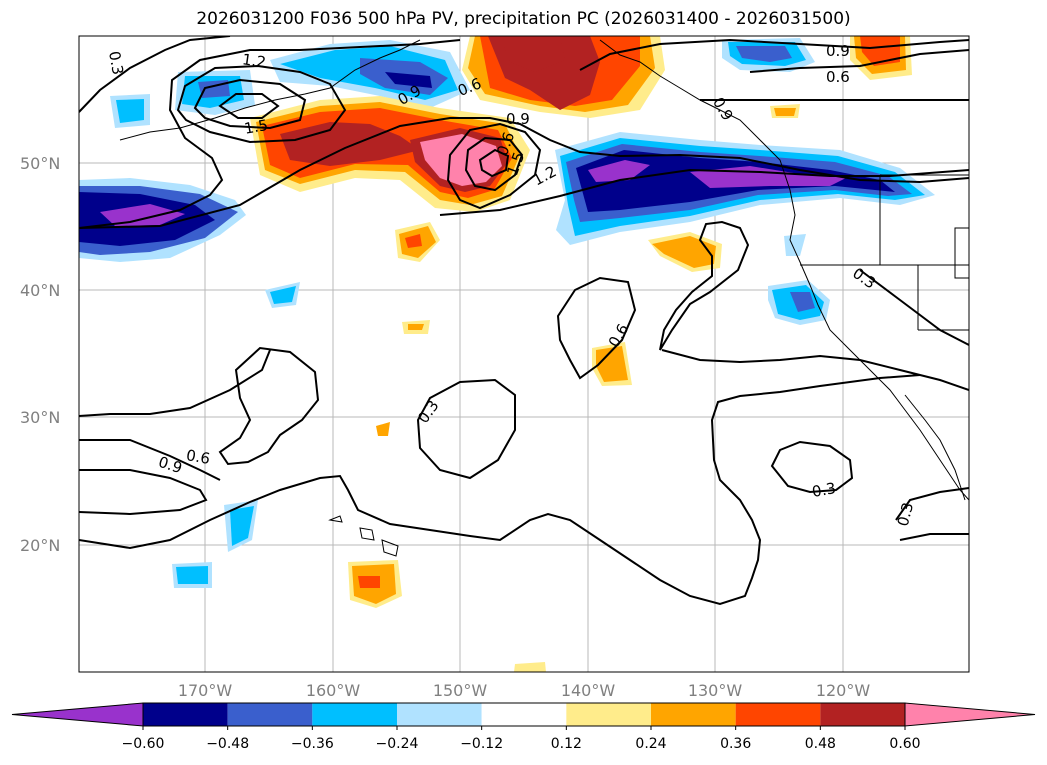  Describe the element at coordinates (481, 744) in the screenshot. I see `colorbar-tick-label: −0.12` at that location.